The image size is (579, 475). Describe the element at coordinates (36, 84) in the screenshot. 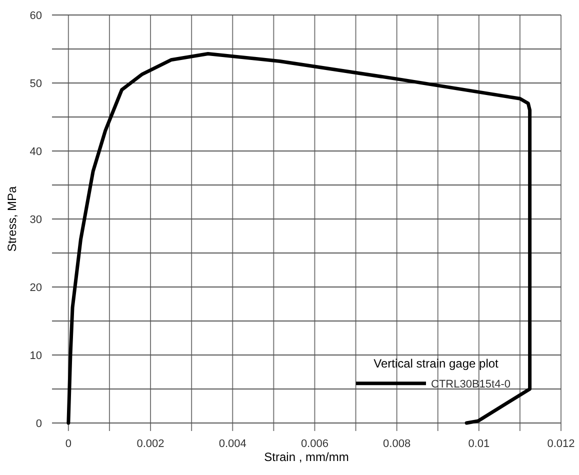

I see `y-tick-label: 50` at that location.